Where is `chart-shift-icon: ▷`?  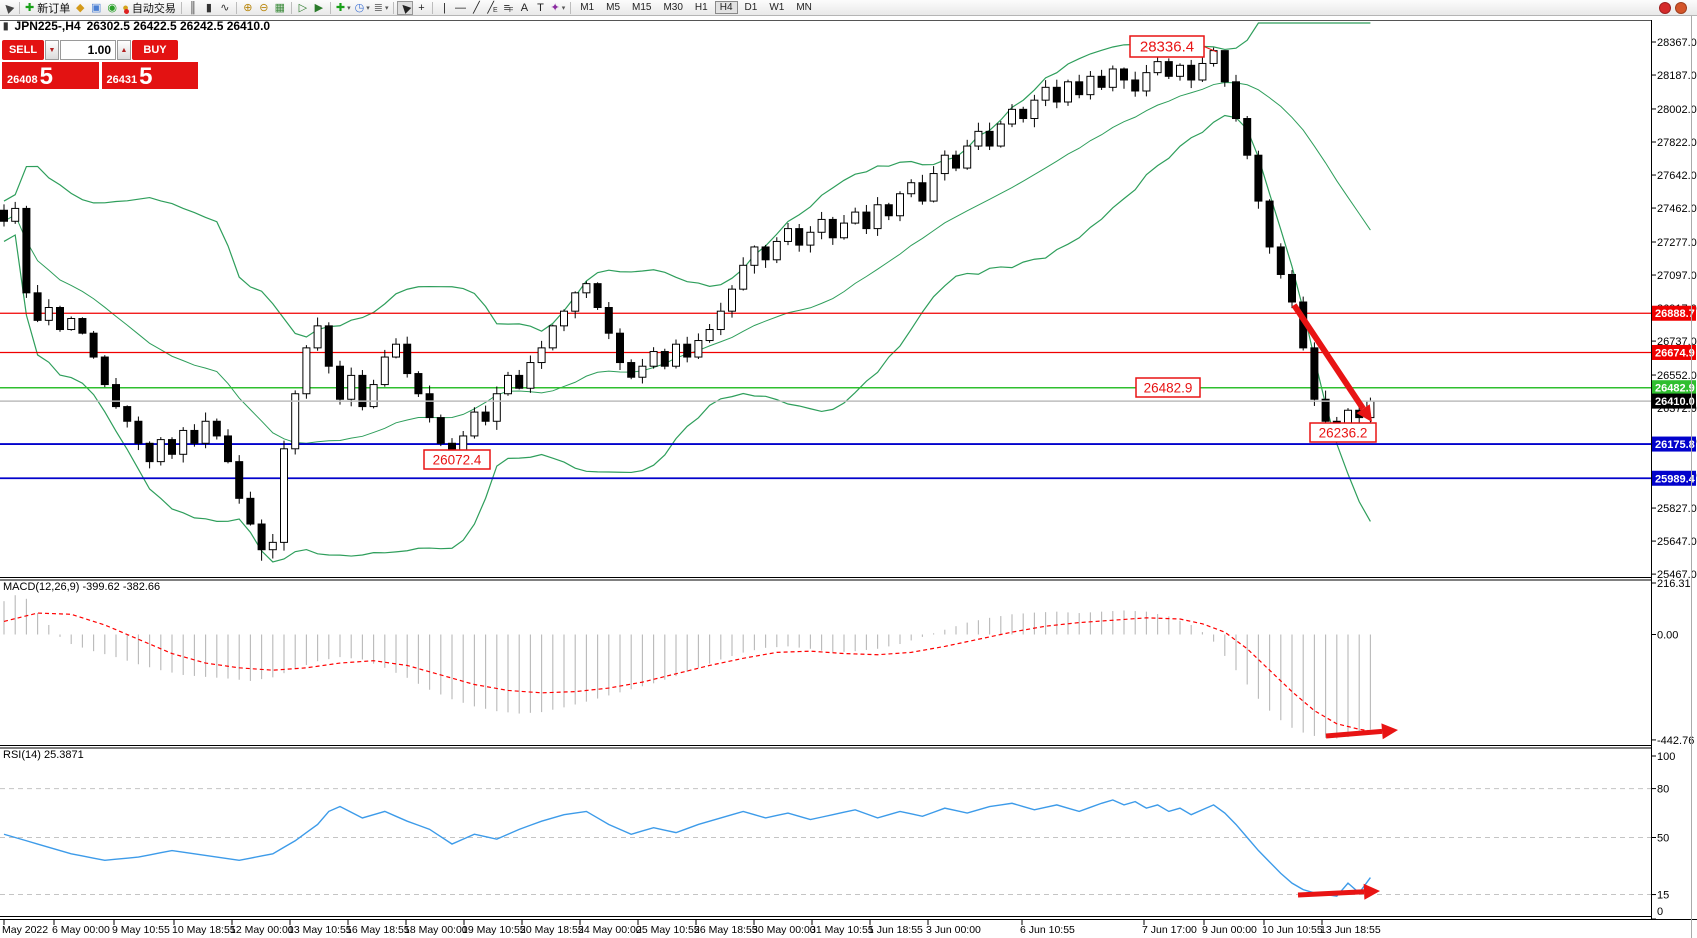 chart-shift-icon: ▷ is located at coordinates (303, 8).